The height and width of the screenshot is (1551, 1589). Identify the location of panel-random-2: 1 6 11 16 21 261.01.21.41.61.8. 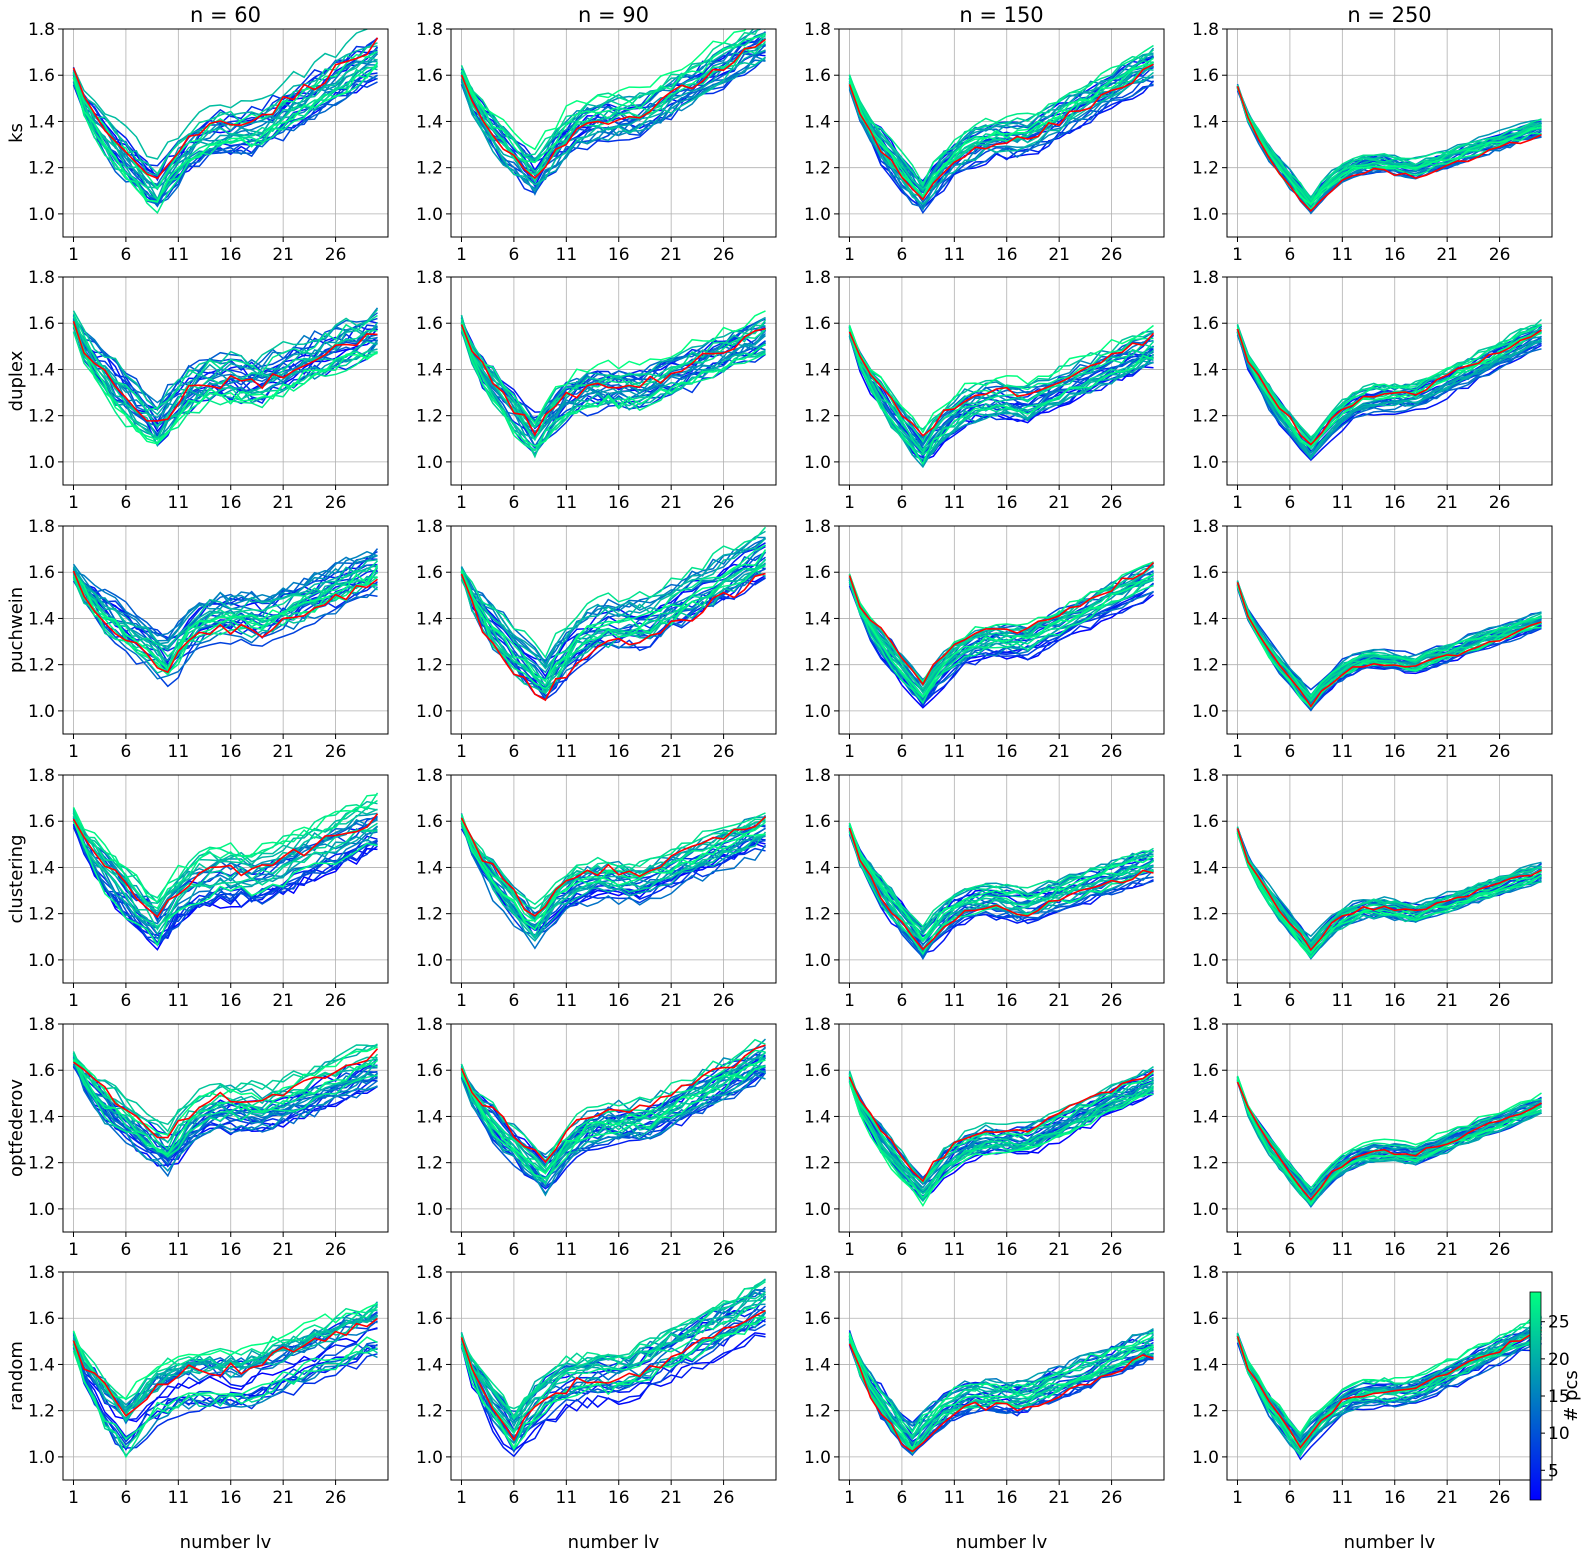
(984, 1385).